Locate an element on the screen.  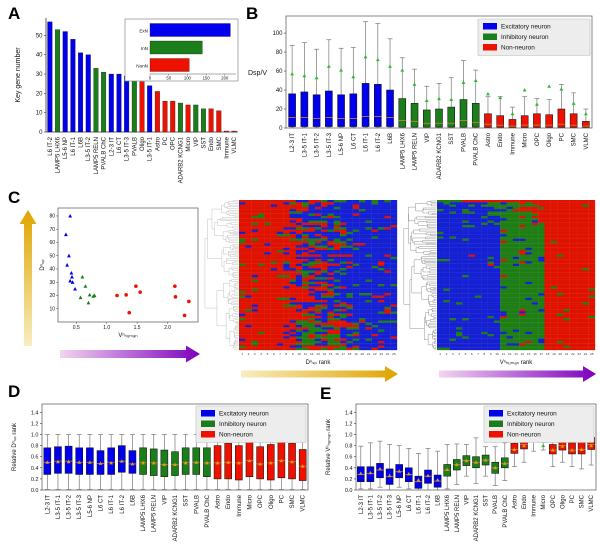
svg-text: 0.4 is located at coordinates (349, 469).